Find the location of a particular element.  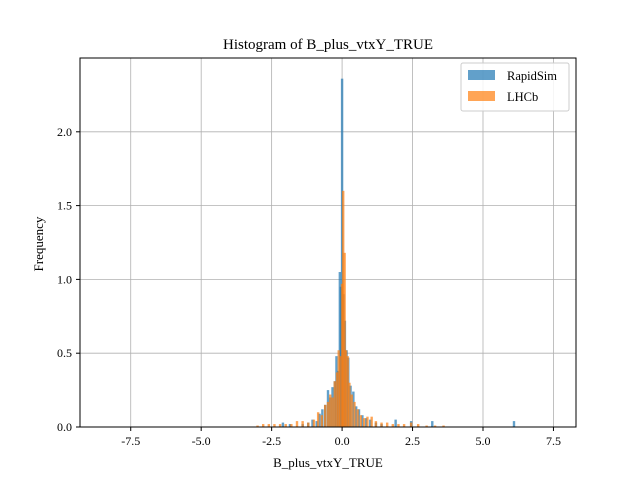

y-tick-label: 0.0 is located at coordinates (64, 427).